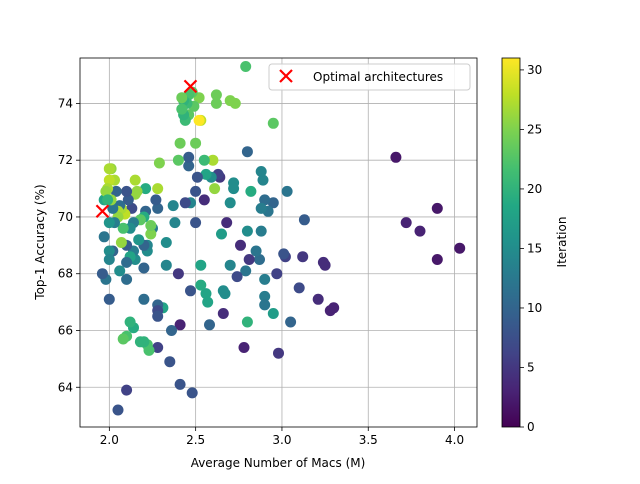 This screenshot has width=640, height=484. What do you see at coordinates (65, 387) in the screenshot?
I see `y-tick-label: 64` at bounding box center [65, 387].